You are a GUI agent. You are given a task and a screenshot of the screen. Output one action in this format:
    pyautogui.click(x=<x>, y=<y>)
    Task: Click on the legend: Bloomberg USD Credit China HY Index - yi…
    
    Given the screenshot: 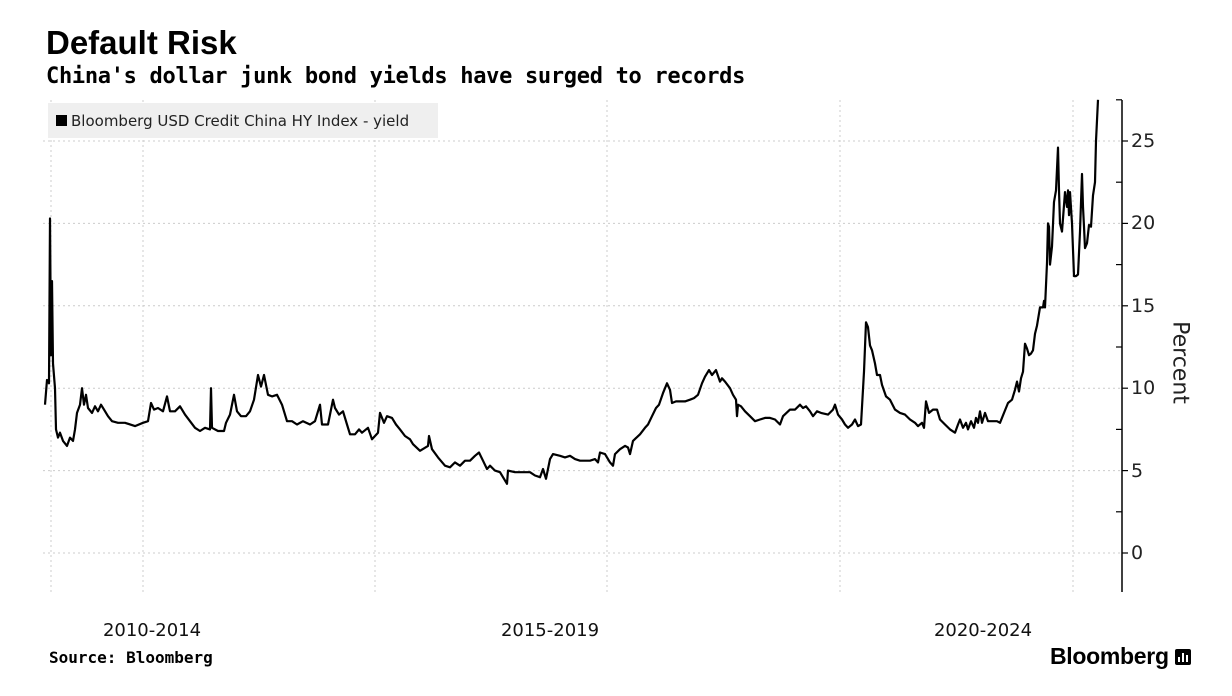 What is the action you would take?
    pyautogui.click(x=243, y=120)
    